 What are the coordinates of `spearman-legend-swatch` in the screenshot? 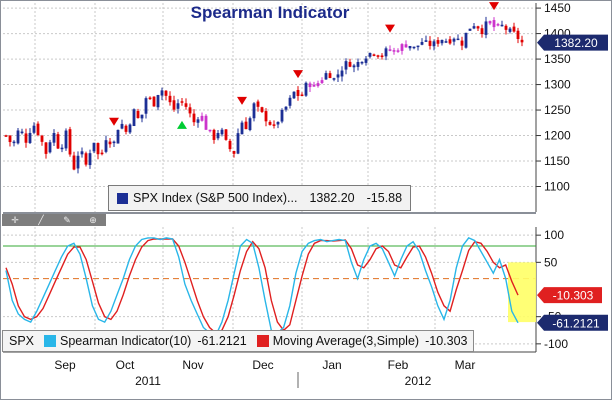 It's located at (50, 341).